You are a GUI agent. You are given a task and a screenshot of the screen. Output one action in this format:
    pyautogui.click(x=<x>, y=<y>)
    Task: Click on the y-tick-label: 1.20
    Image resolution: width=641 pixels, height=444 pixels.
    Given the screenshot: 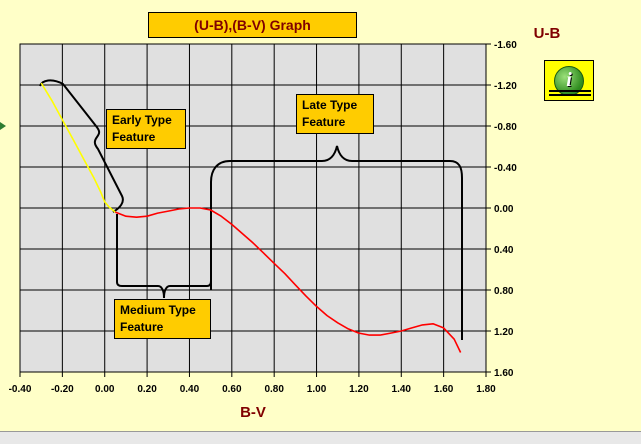 What is the action you would take?
    pyautogui.click(x=504, y=332)
    